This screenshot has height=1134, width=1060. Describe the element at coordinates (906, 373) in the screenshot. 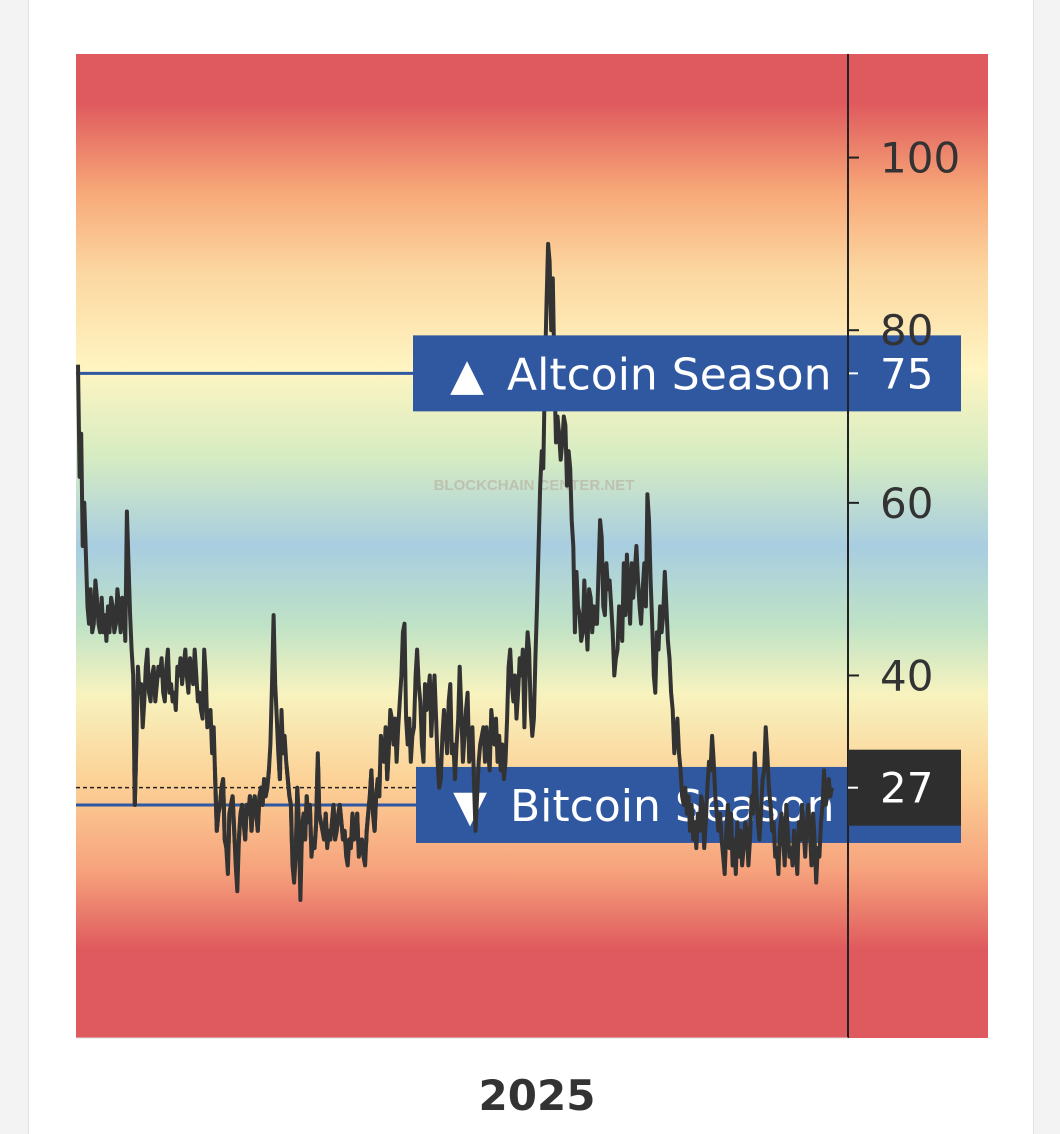

I see `altcoin-season-value: 75` at that location.